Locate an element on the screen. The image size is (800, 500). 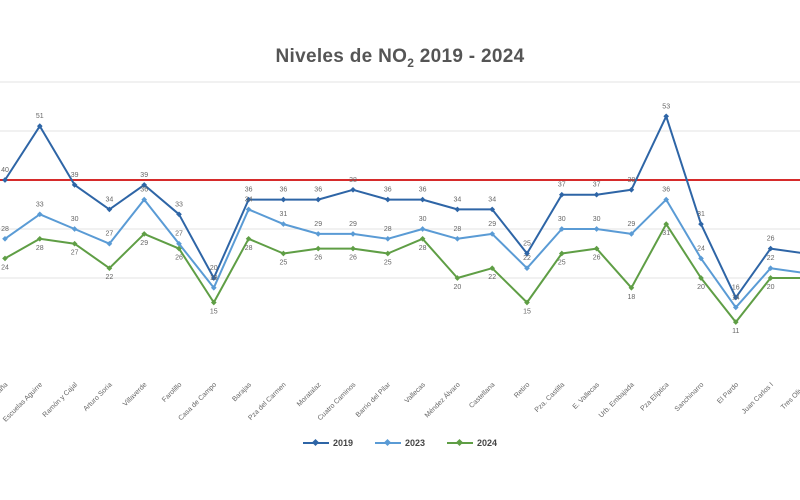
x-tick-label: Arturo Soria is located at coordinates (97, 396).